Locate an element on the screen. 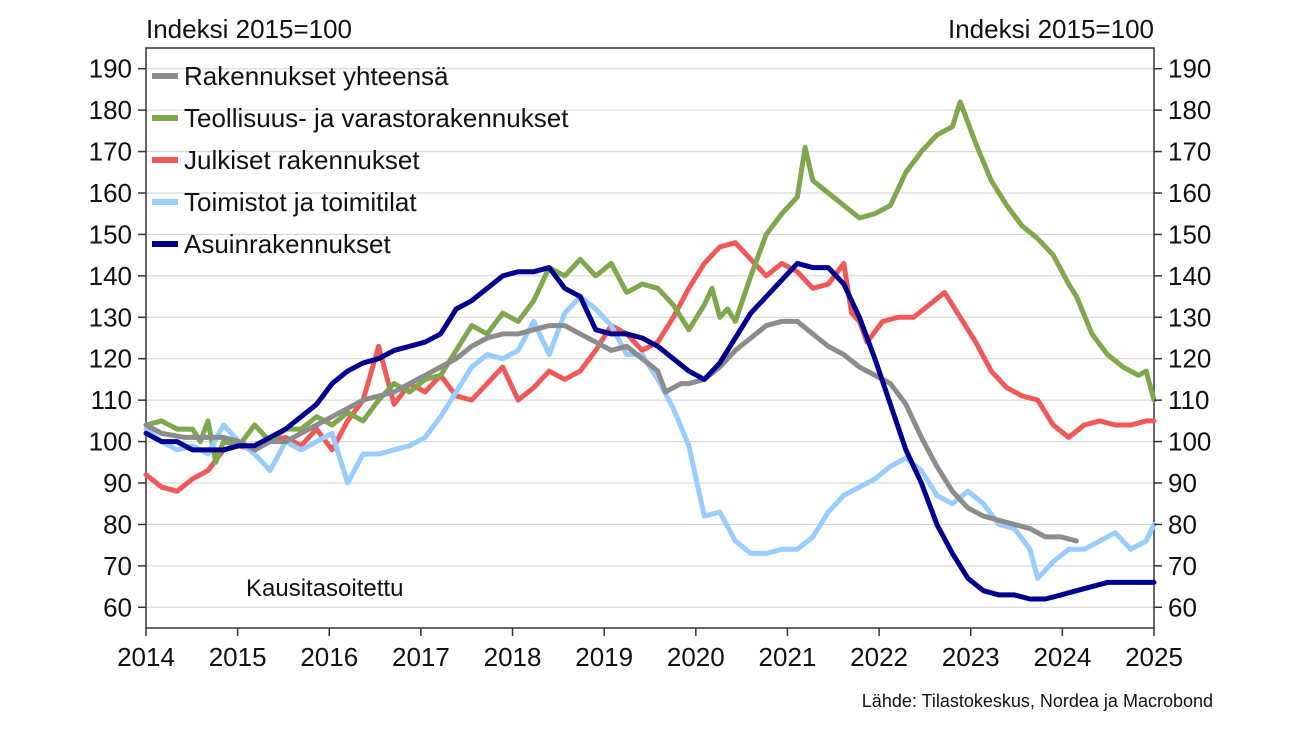 Image resolution: width=1300 pixels, height=731 pixels. left-y-tick-label: 60 is located at coordinates (117, 607).